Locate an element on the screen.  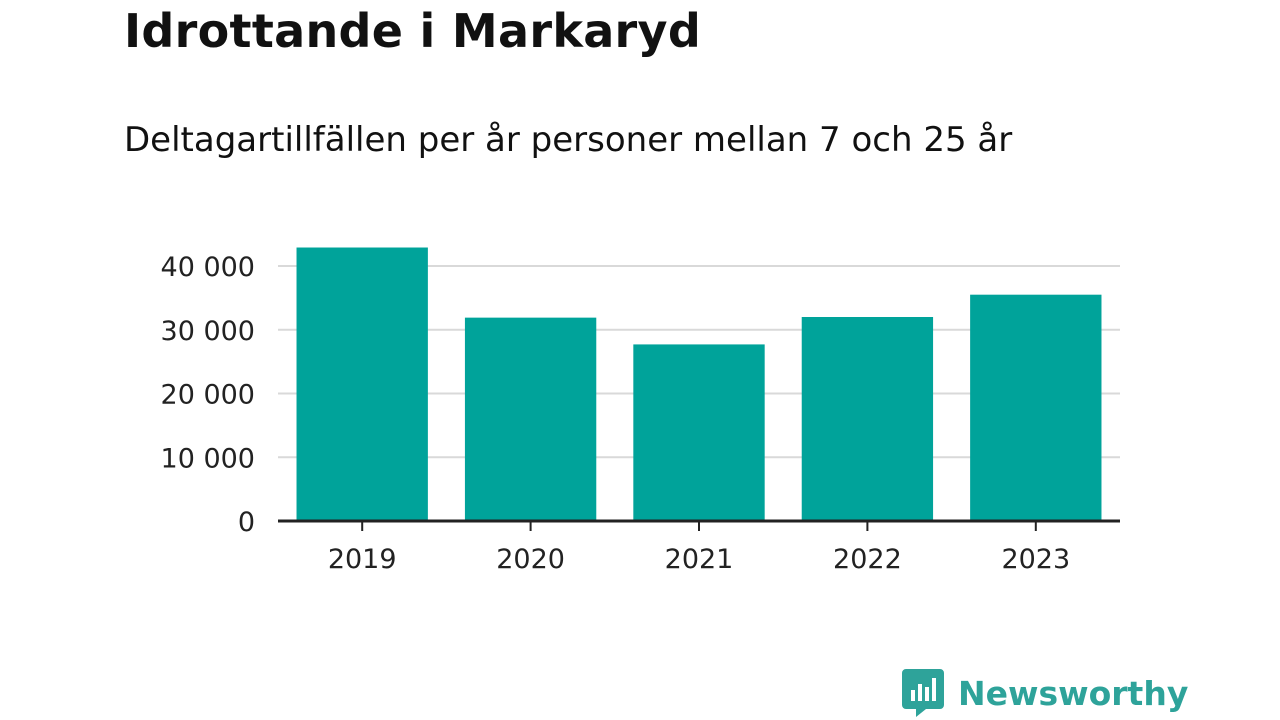
y-tick-label: 30 000 is located at coordinates (208, 331).